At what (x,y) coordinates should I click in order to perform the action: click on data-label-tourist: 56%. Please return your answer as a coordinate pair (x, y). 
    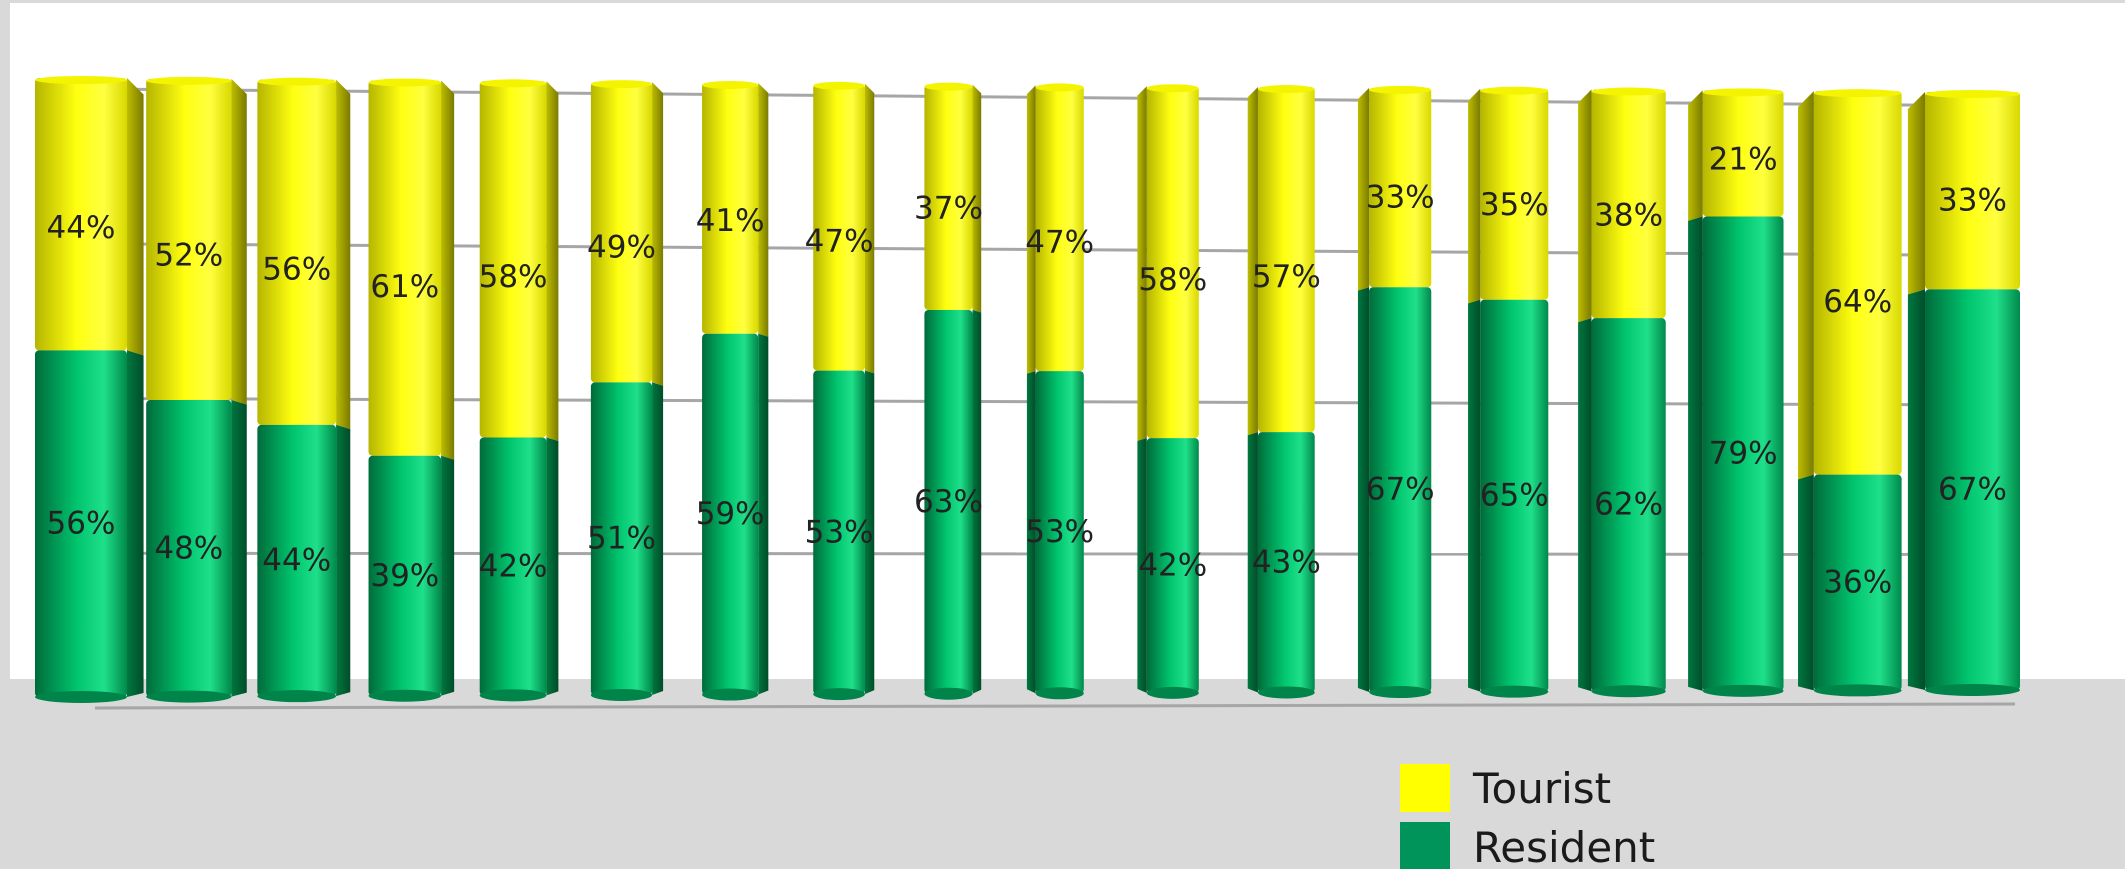
    Looking at the image, I should click on (296, 270).